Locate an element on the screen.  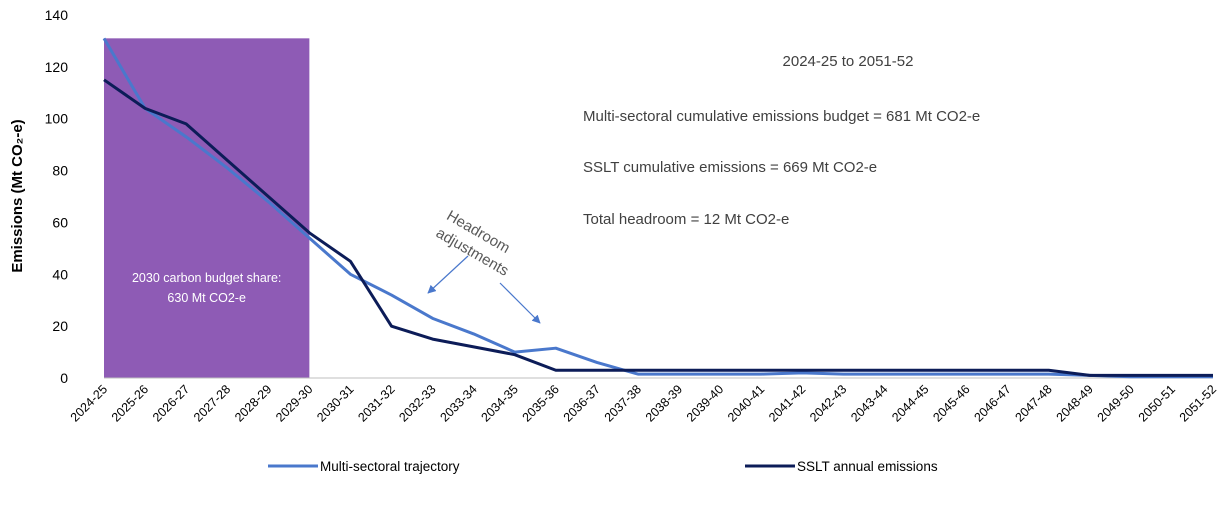
x-tick-label: 2044-45 is located at coordinates (910, 403).